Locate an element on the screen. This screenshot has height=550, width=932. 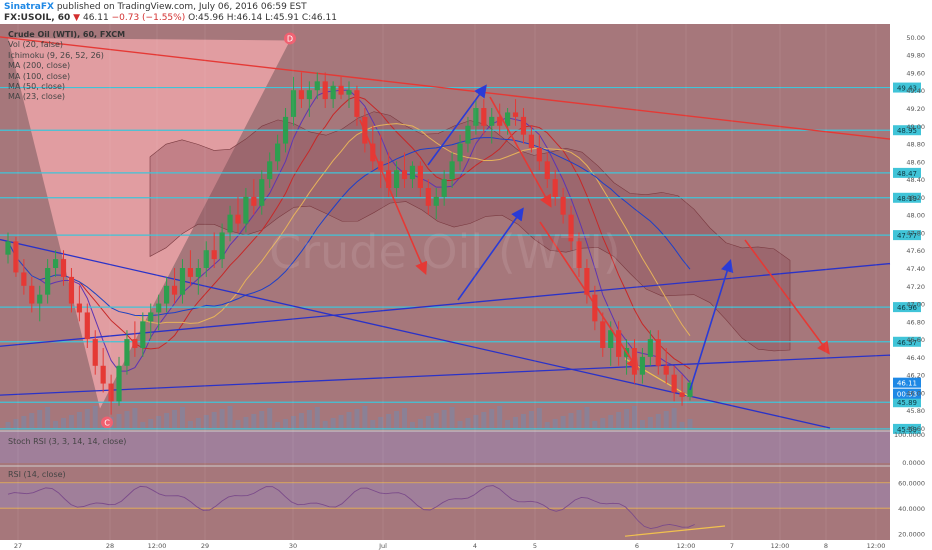
price-tick-label: 49.00 is located at coordinates (915, 127).